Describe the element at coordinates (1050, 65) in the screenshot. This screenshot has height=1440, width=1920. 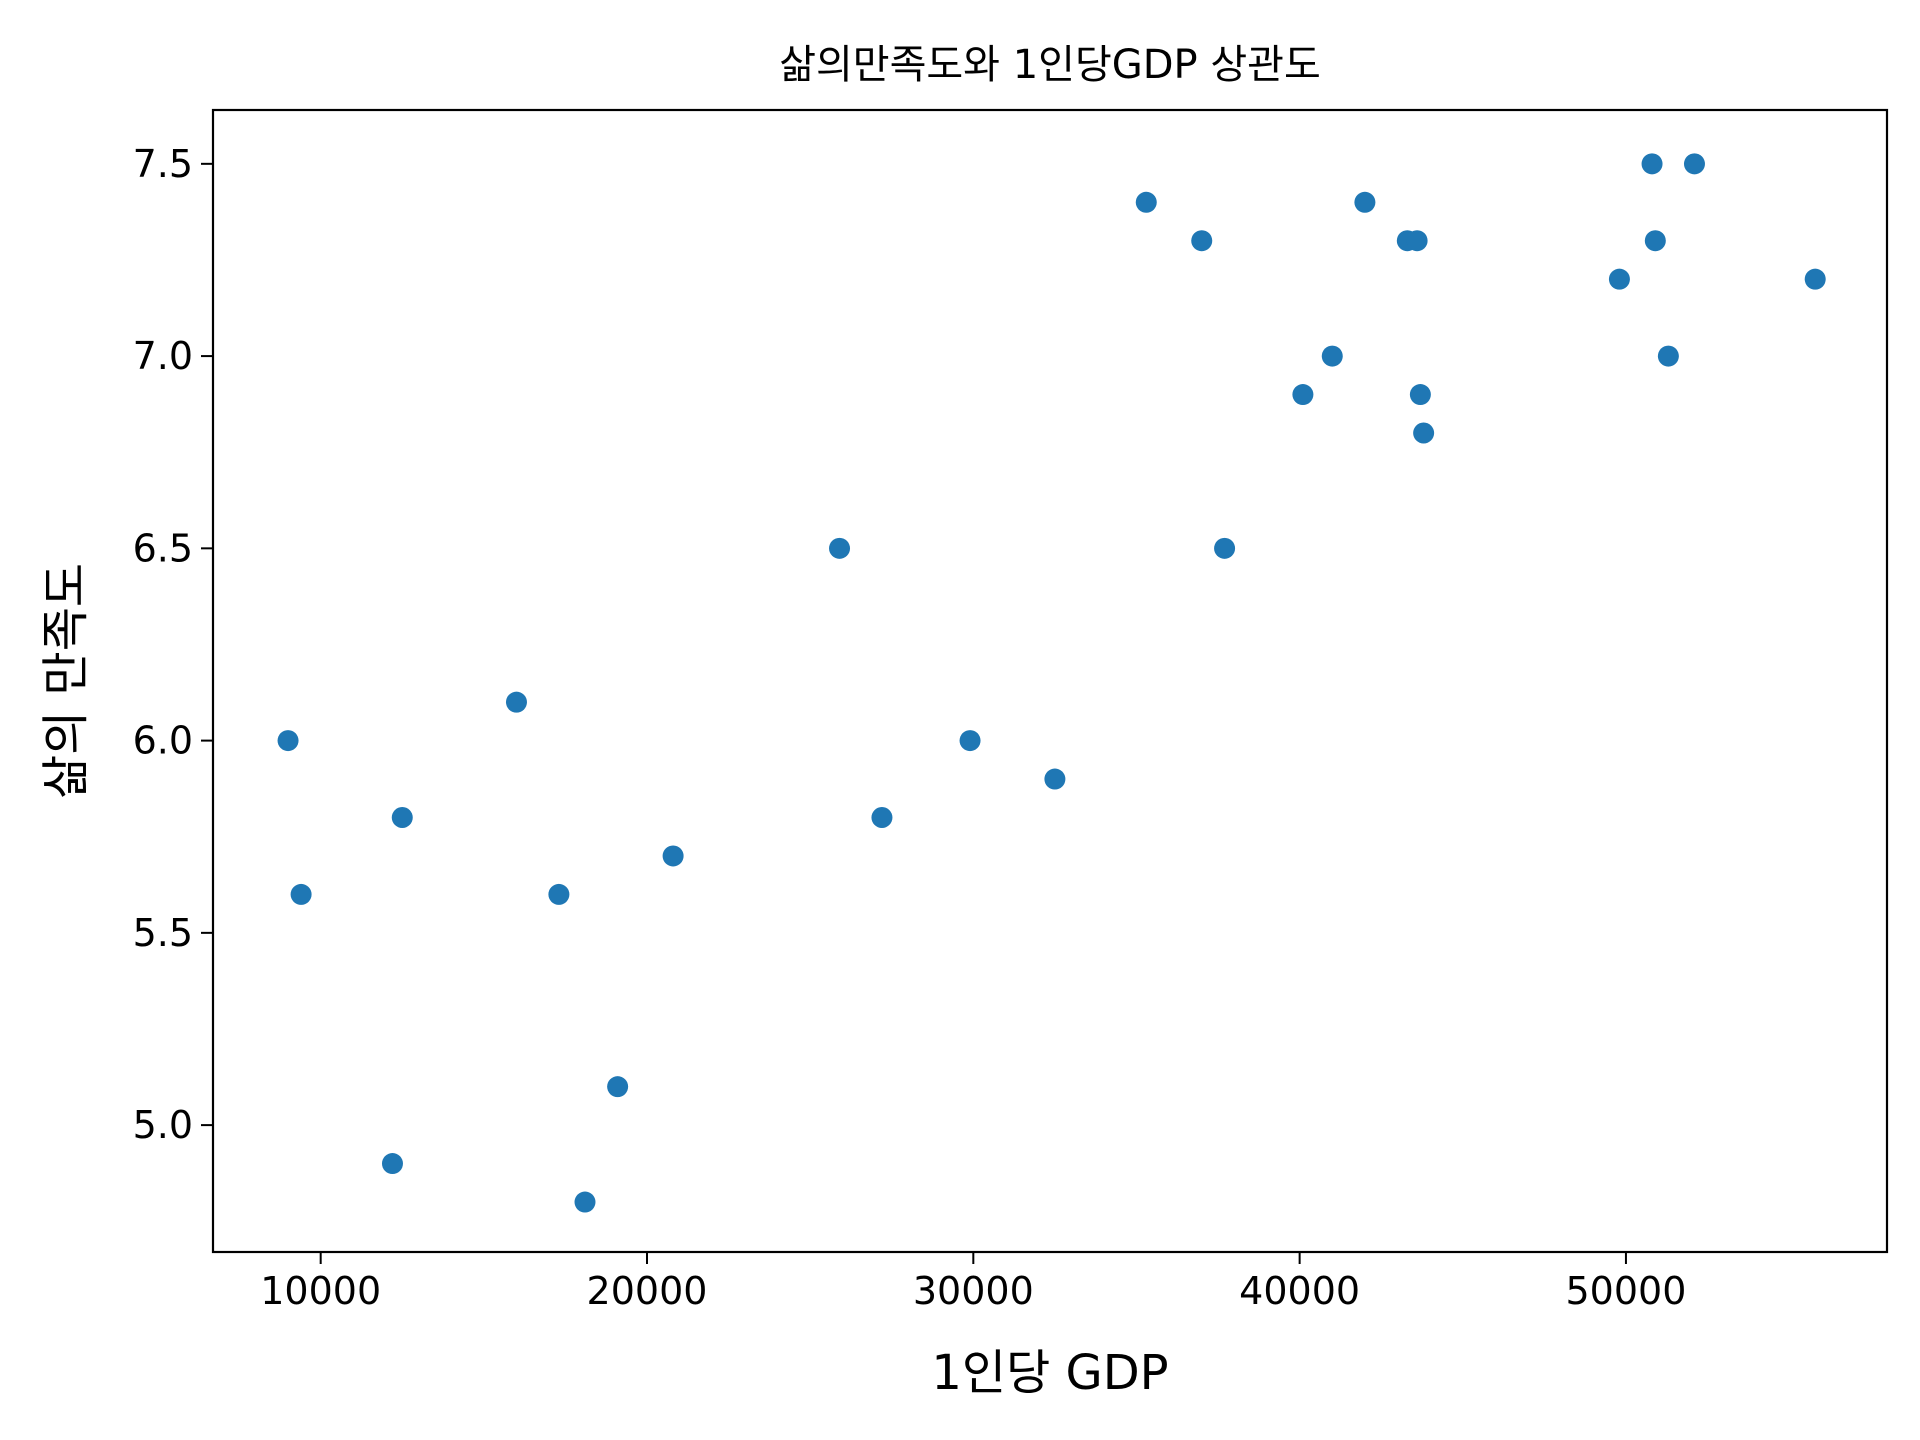
I see `chart-title: 삶의만족도와 1인당GDP 상관도` at that location.